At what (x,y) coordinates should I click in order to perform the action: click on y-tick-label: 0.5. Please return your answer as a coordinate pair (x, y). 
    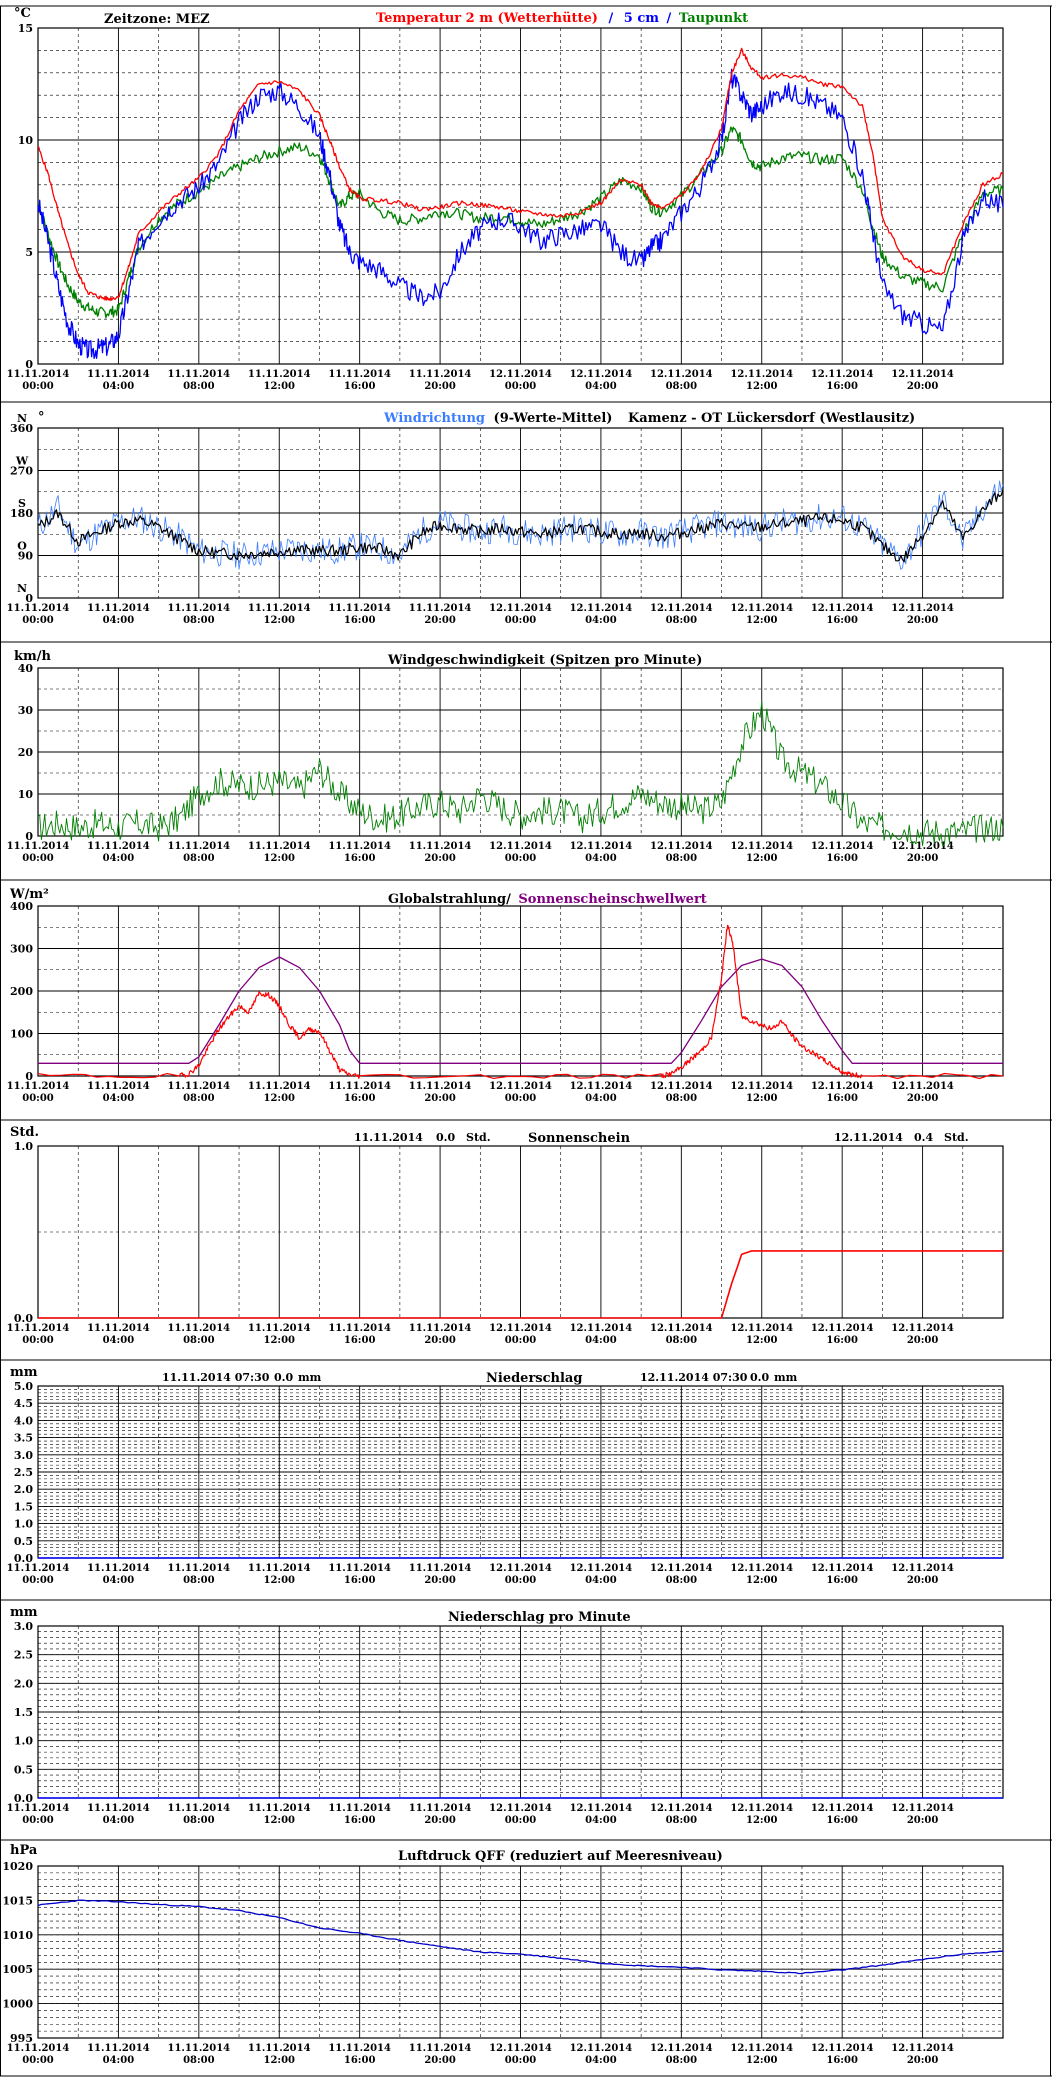
    Looking at the image, I should click on (23, 1541).